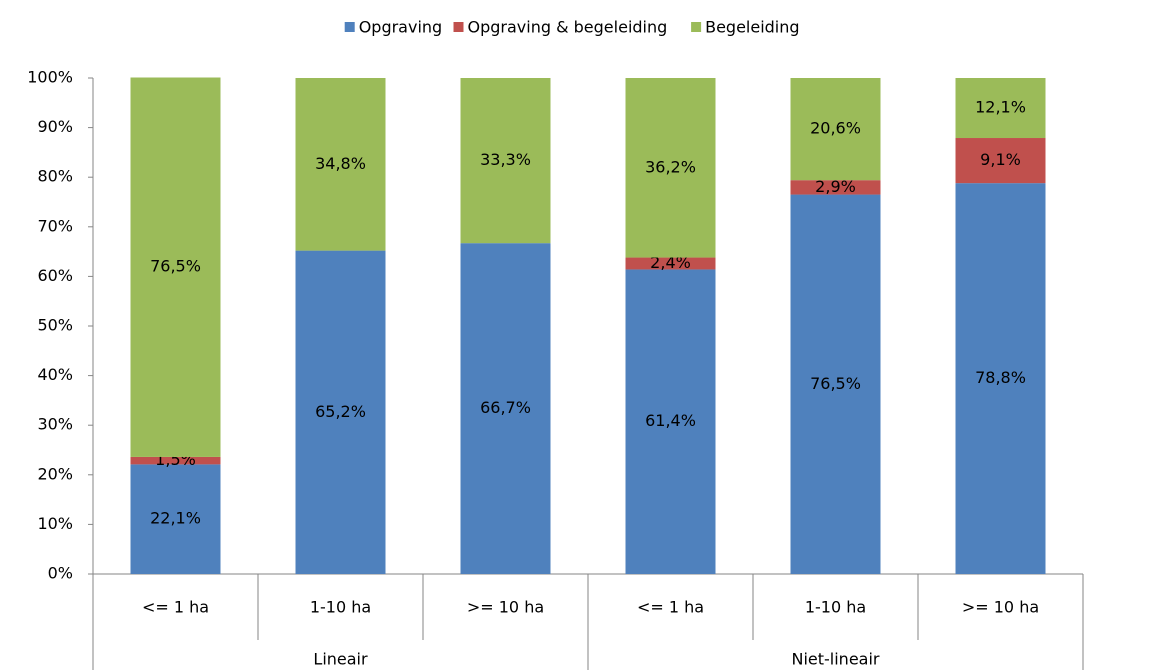  Describe the element at coordinates (55, 473) in the screenshot. I see `y-tick-label: 20%` at that location.